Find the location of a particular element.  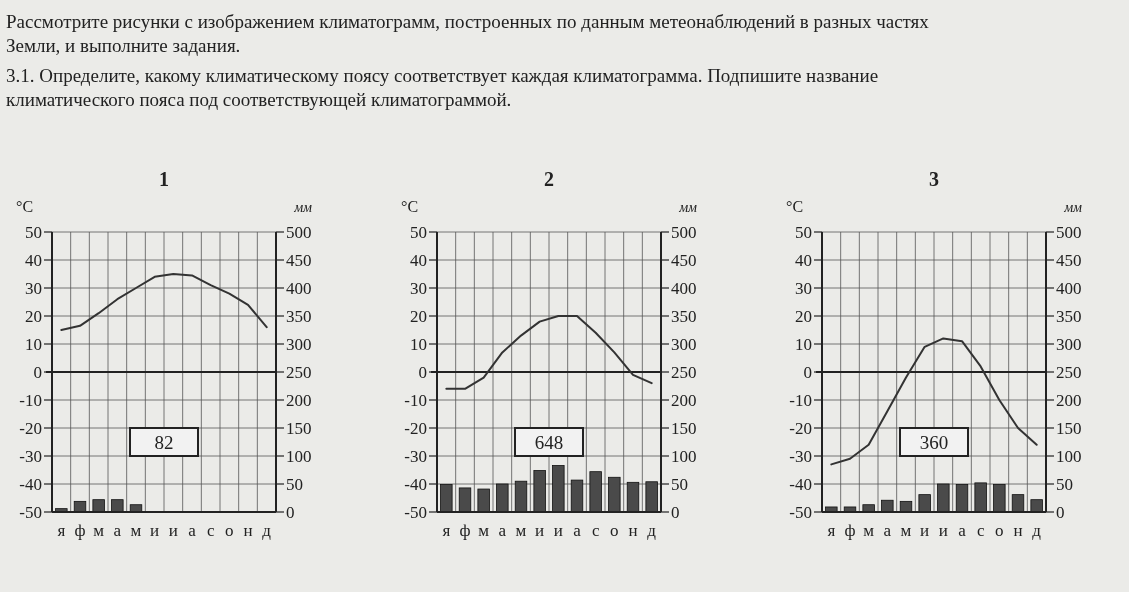

chart-title: 1 is located at coordinates (164, 179).